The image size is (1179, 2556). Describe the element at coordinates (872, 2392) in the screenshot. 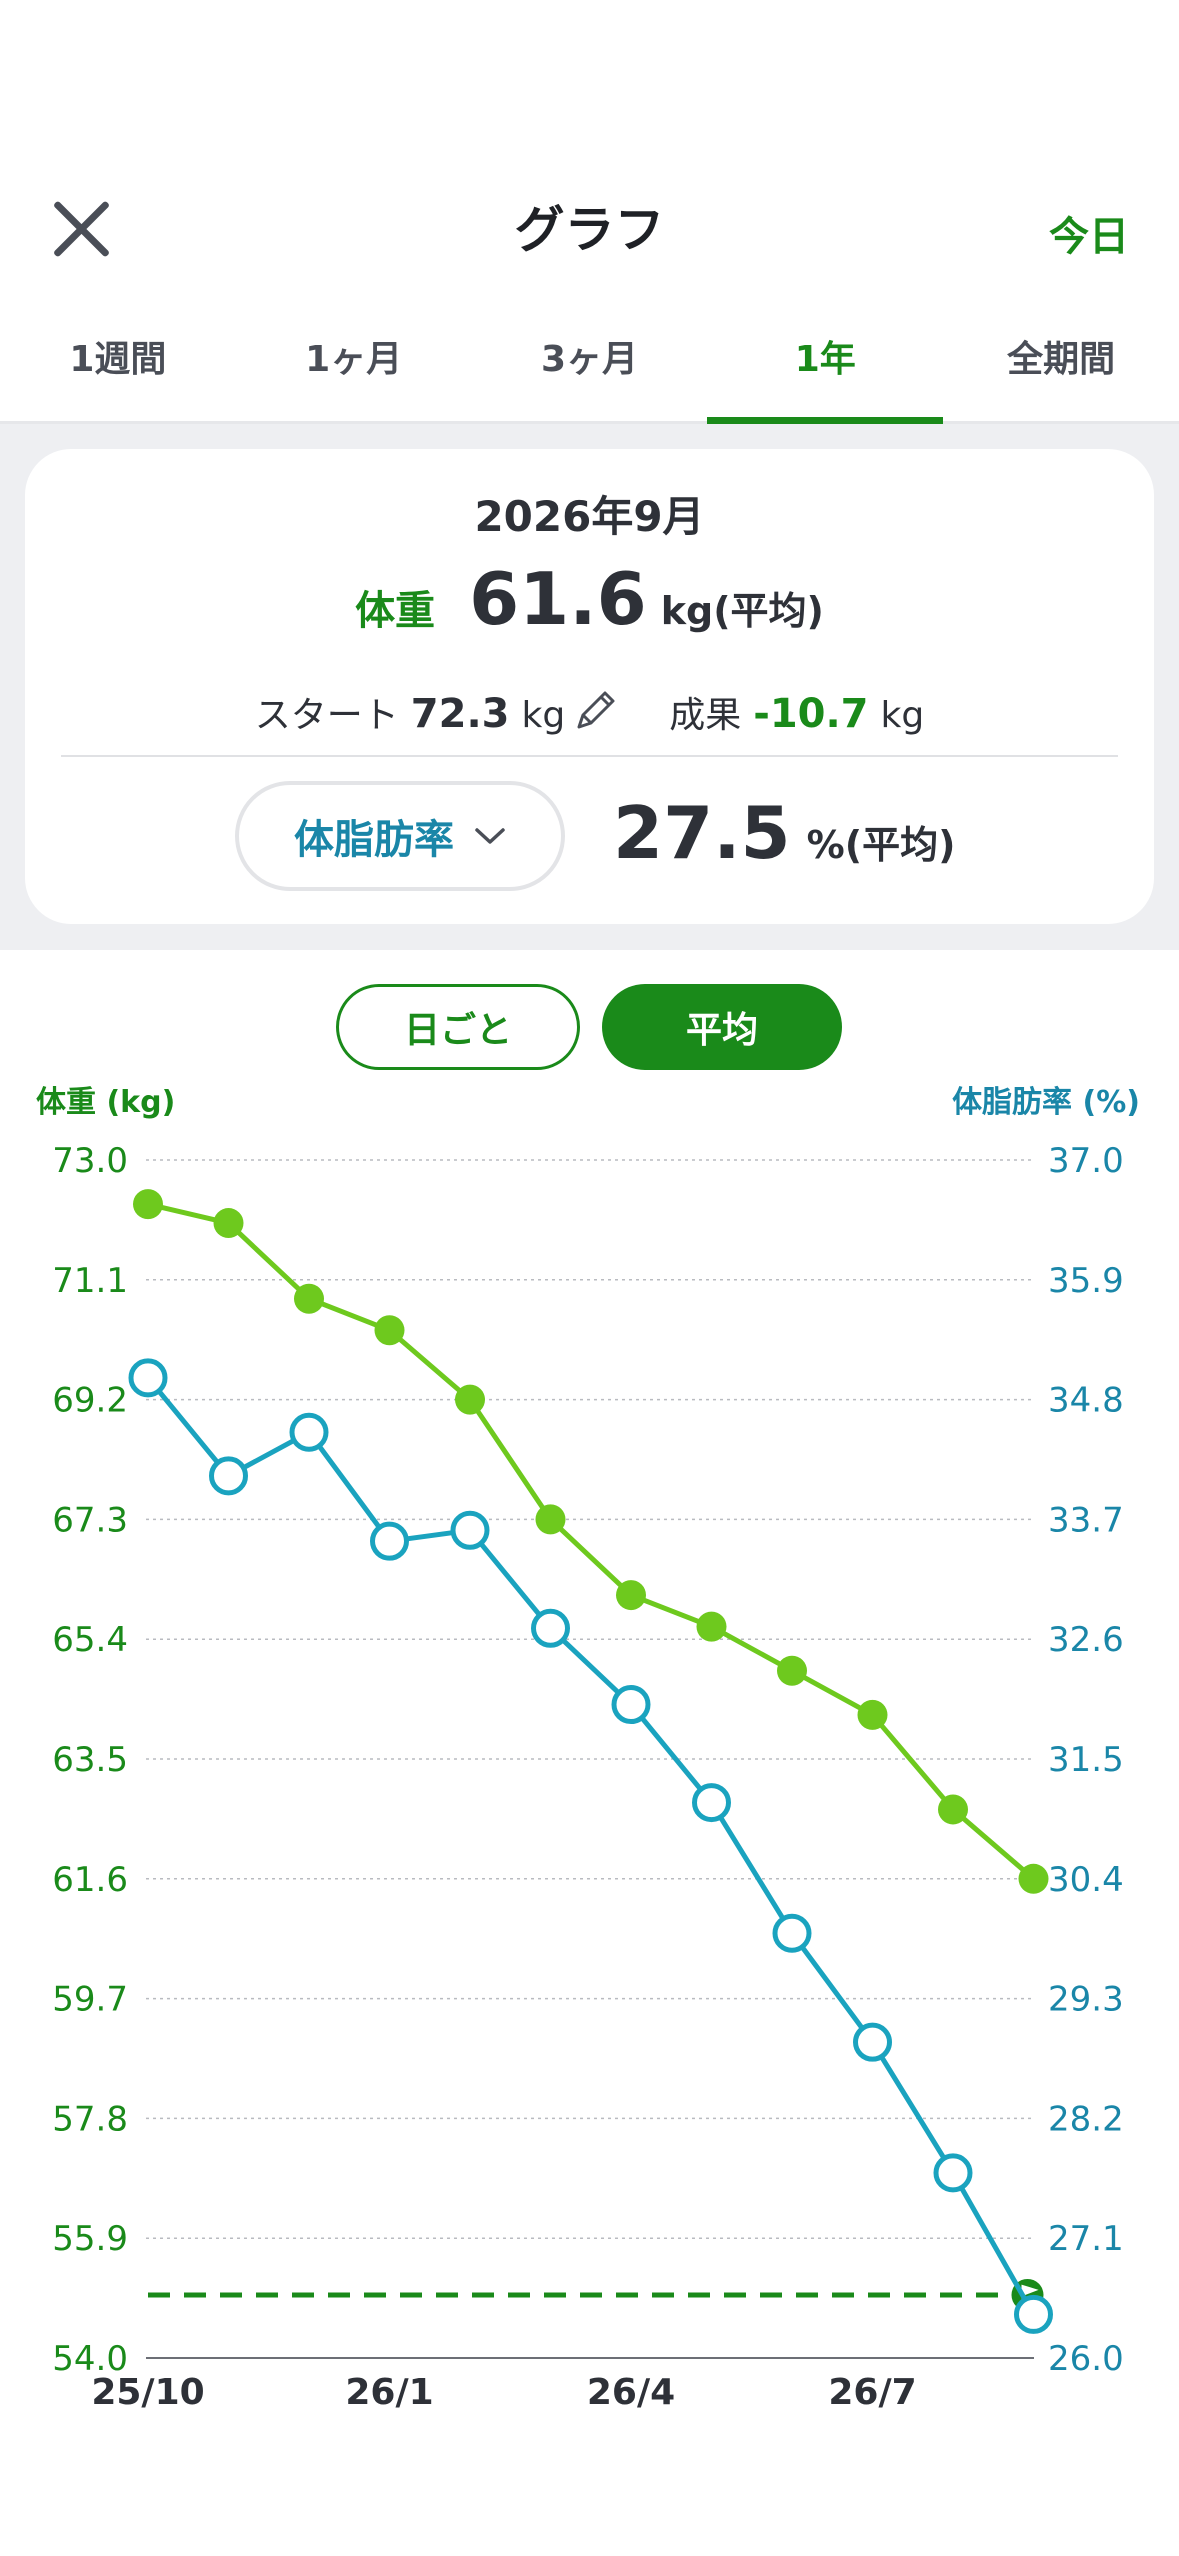

I see `x-tick-label: 26/7` at that location.